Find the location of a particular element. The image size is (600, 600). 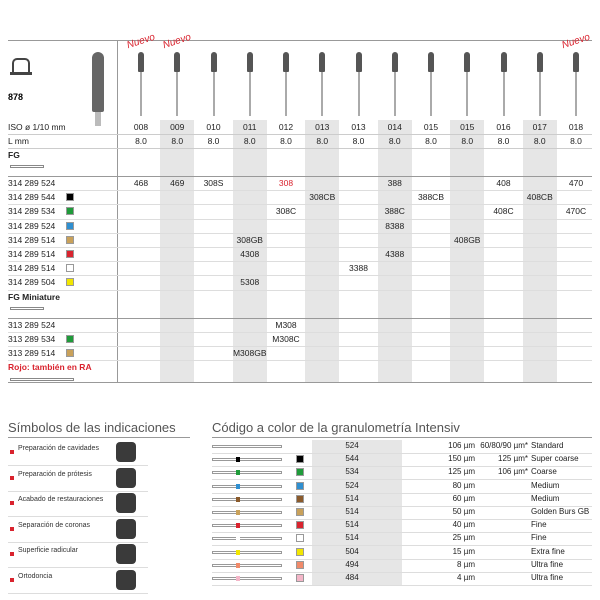

iso-value: 009 is located at coordinates (177, 127).